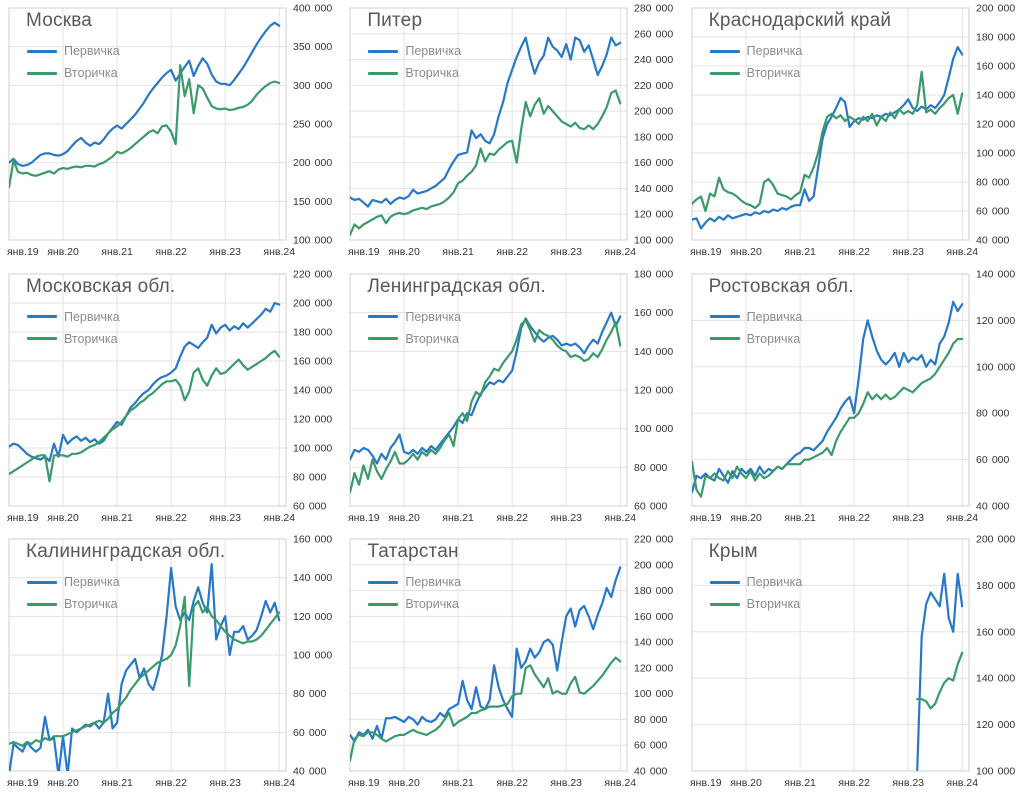  I want to click on x-axis-tick-label: янв.24, so click(621, 252).